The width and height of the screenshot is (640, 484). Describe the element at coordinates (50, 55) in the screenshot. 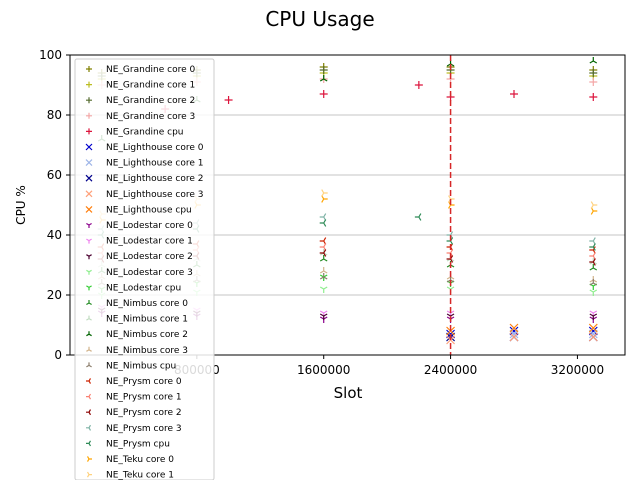

I see `y-tick-label: 100` at that location.